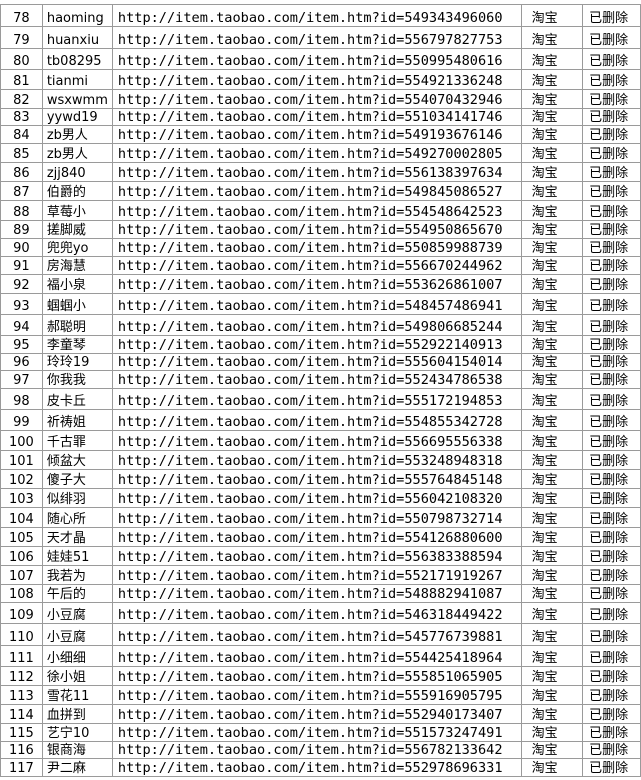 Image resolution: width=641 pixels, height=780 pixels. I want to click on user-name: 草莓小, so click(77, 210).